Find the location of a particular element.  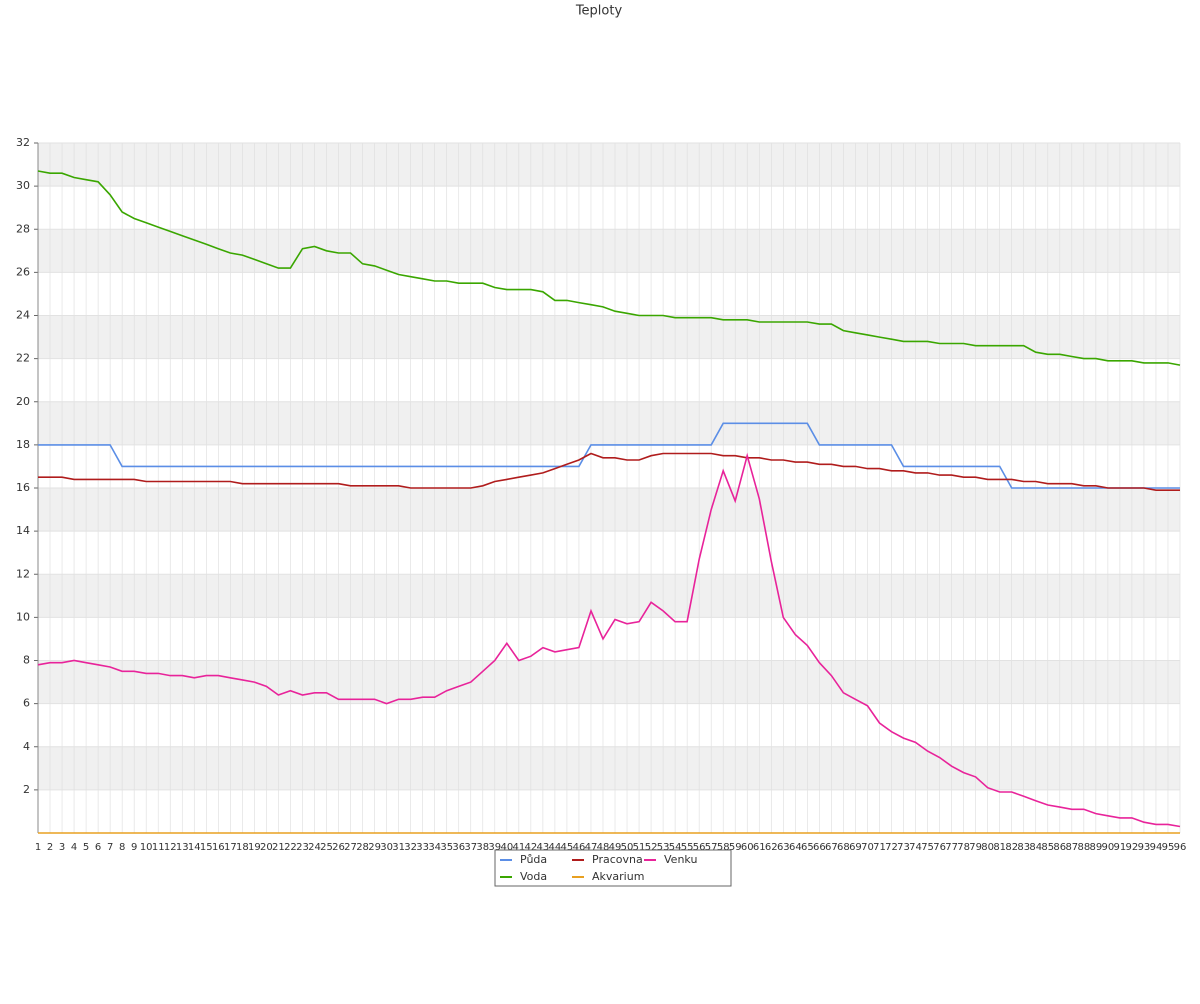

x-tick-label: 5 is located at coordinates (86, 847).